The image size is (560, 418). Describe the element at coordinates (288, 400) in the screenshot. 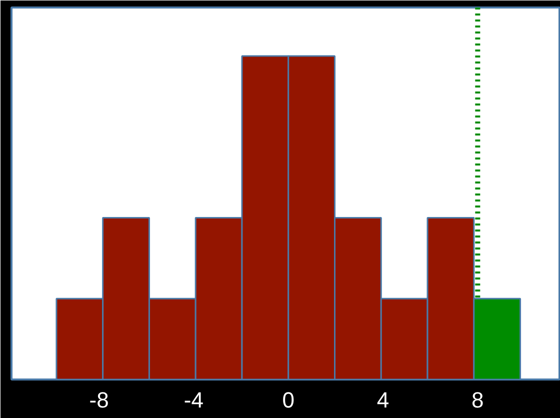

I see `x-tick-label: 0` at that location.